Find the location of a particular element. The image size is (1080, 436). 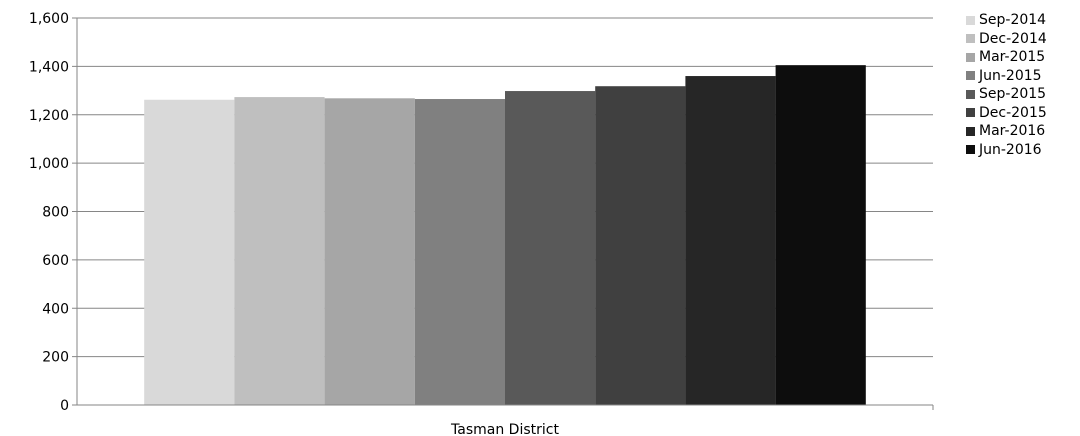

legend-item: Sep-2015 is located at coordinates (1006, 94).